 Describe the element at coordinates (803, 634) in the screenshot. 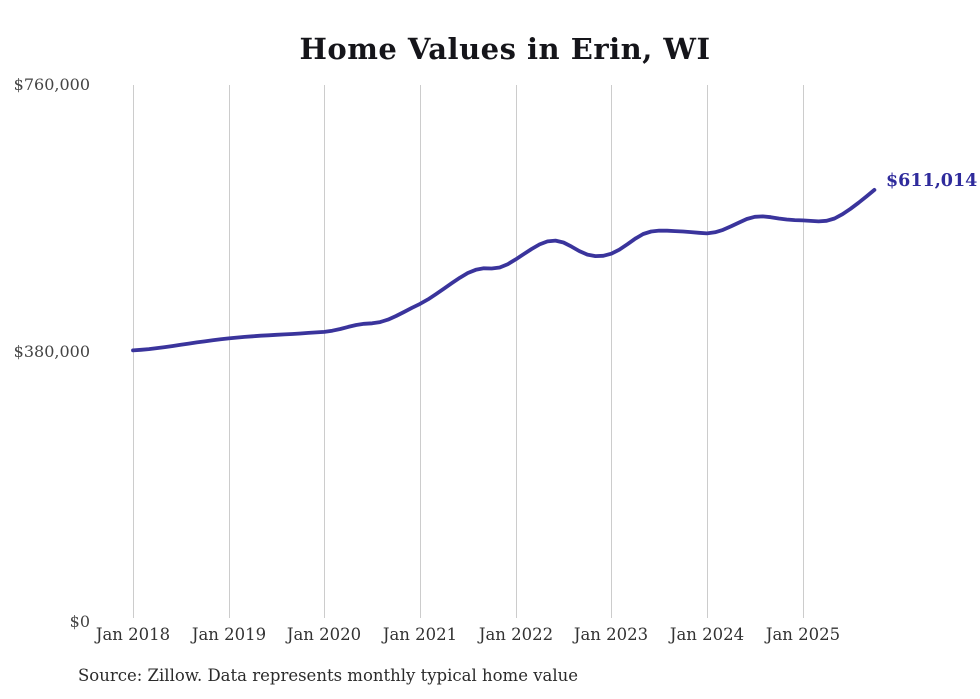

I see `x-tick-jan-2025: Jan 2025` at that location.